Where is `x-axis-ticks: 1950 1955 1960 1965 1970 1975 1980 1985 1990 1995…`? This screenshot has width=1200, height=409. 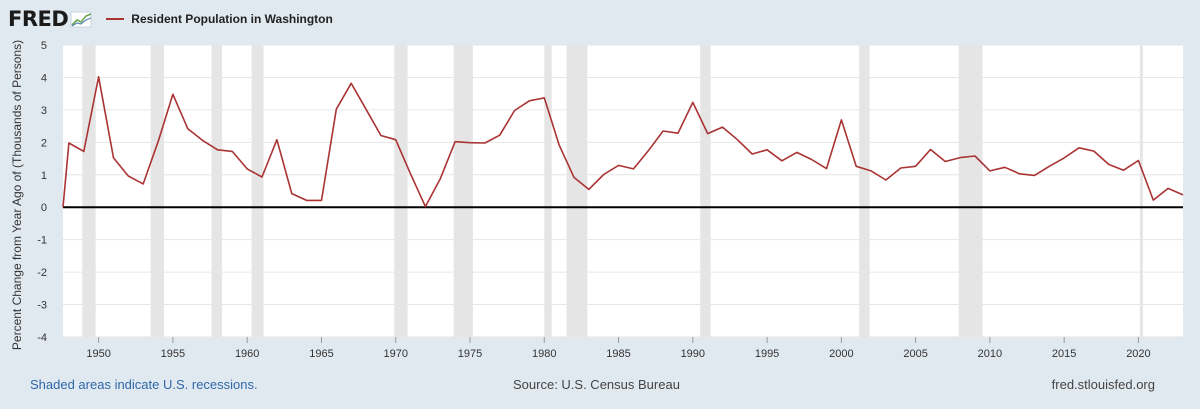
x-axis-ticks: 1950 1955 1960 1965 1970 1975 1980 1985 1990 1995… is located at coordinates (618, 348).